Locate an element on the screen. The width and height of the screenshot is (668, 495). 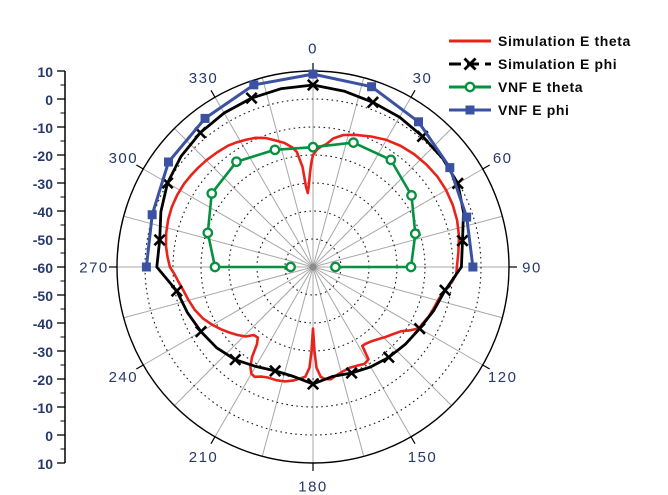
legend-label: Simulation E theta is located at coordinates (564, 40).